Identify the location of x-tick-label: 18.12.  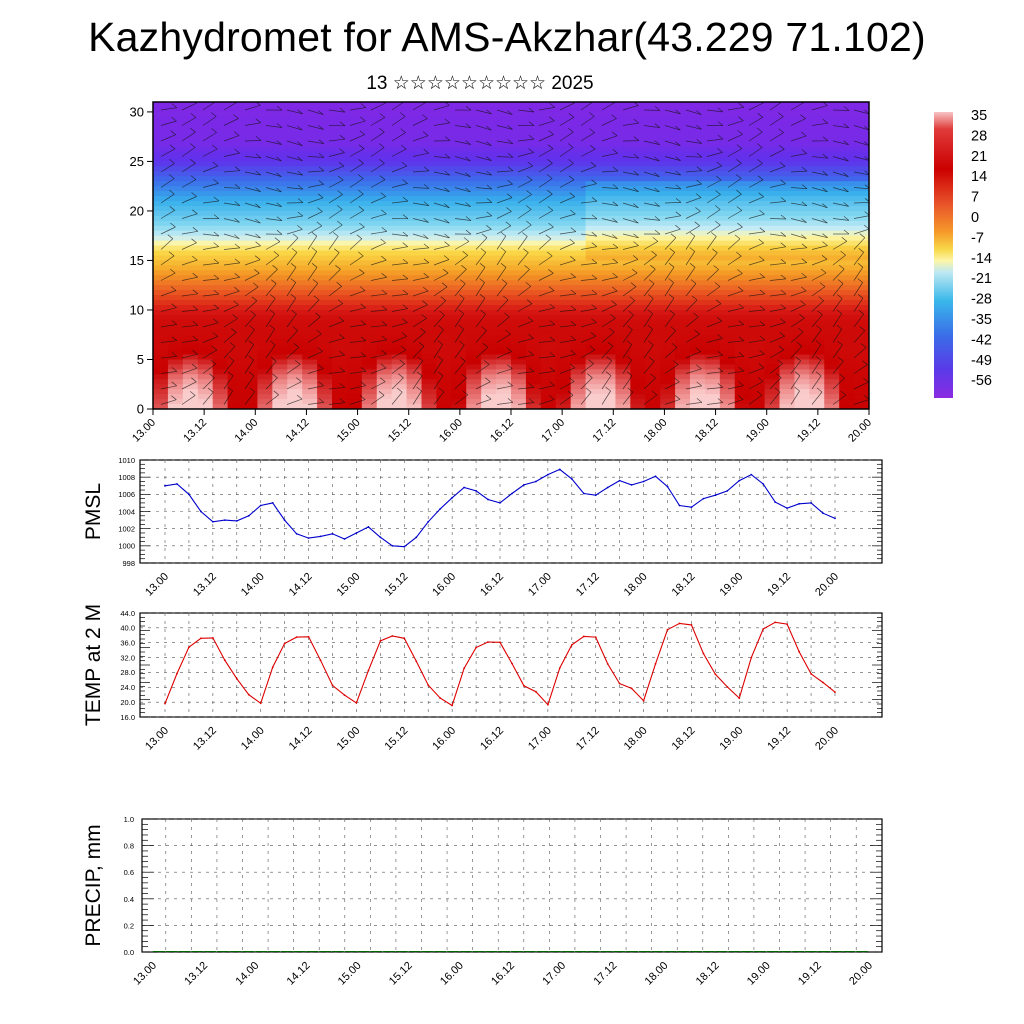
(707, 431).